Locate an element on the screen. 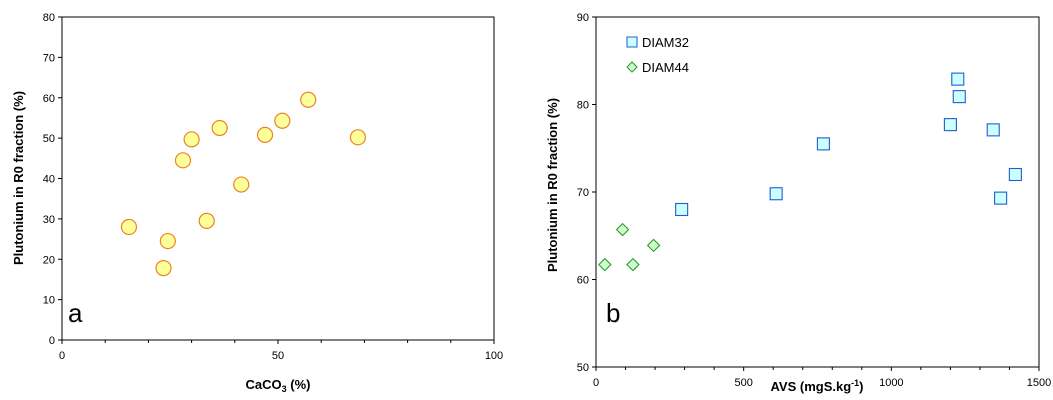 The image size is (1053, 400). x-axis-label-b: AVS (mgS.kg-1) is located at coordinates (816, 386).